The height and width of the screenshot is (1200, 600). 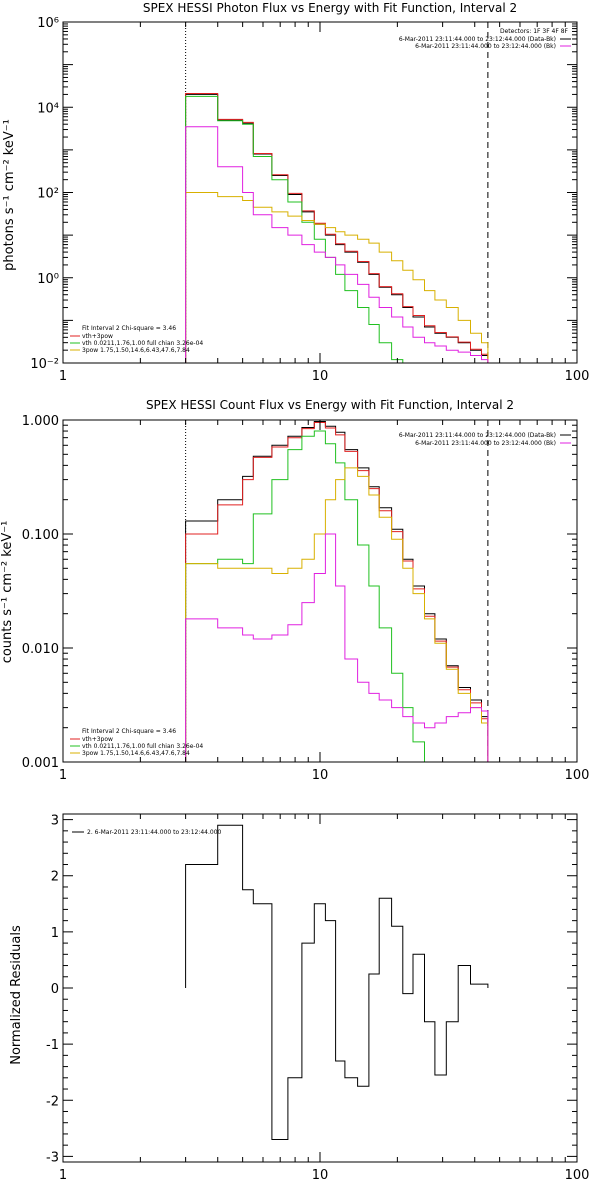 What do you see at coordinates (55, 821) in the screenshot?
I see `y-tick-label: 3` at bounding box center [55, 821].